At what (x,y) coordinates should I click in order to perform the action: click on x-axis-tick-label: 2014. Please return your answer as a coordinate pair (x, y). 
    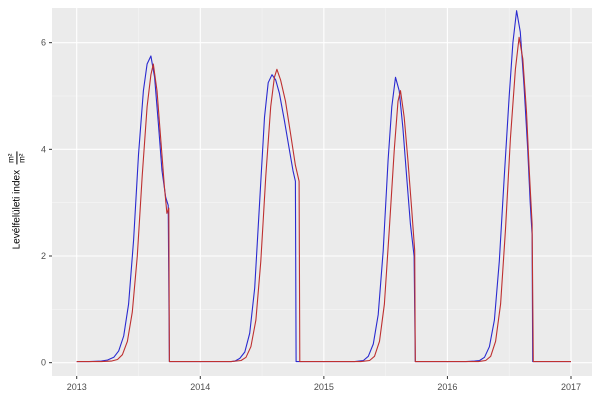
    Looking at the image, I should click on (200, 387).